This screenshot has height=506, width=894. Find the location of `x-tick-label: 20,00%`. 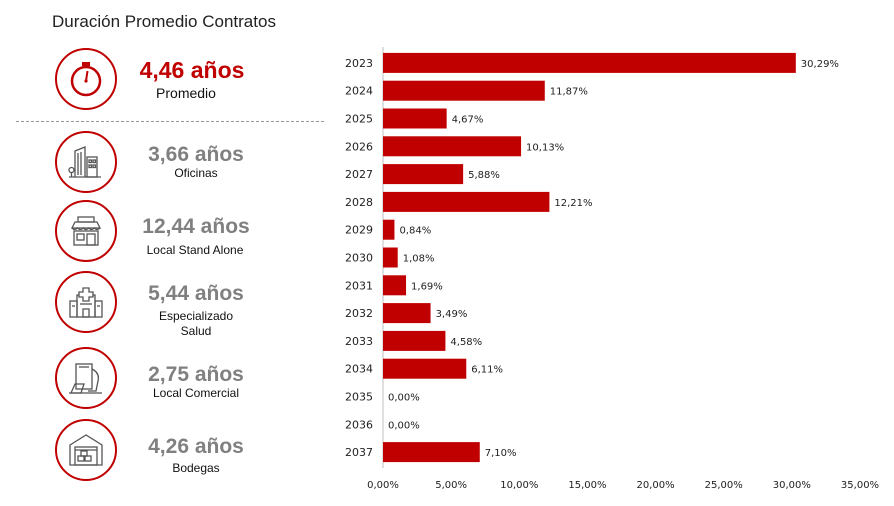

x-tick-label: 20,00% is located at coordinates (656, 485).